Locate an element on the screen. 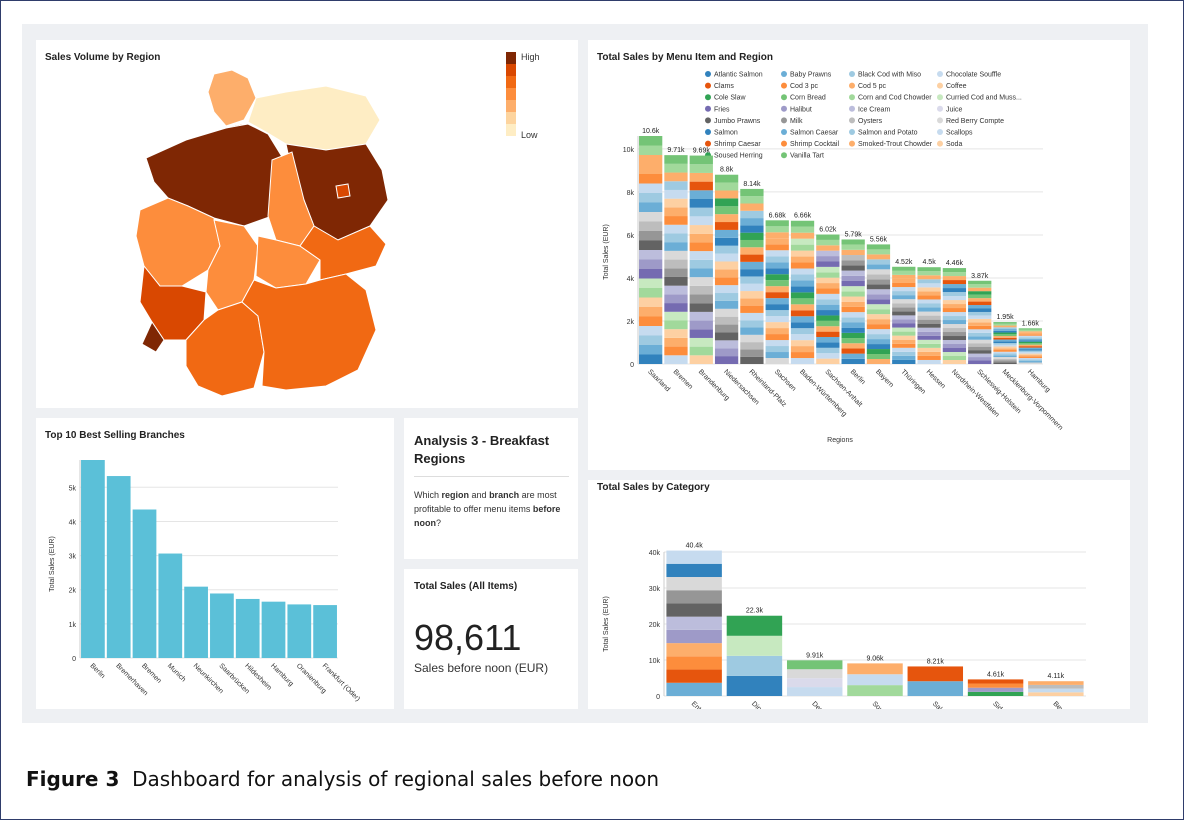 This screenshot has width=1184, height=820. branches-title: Top 10 Best Selling Branches is located at coordinates (115, 435).